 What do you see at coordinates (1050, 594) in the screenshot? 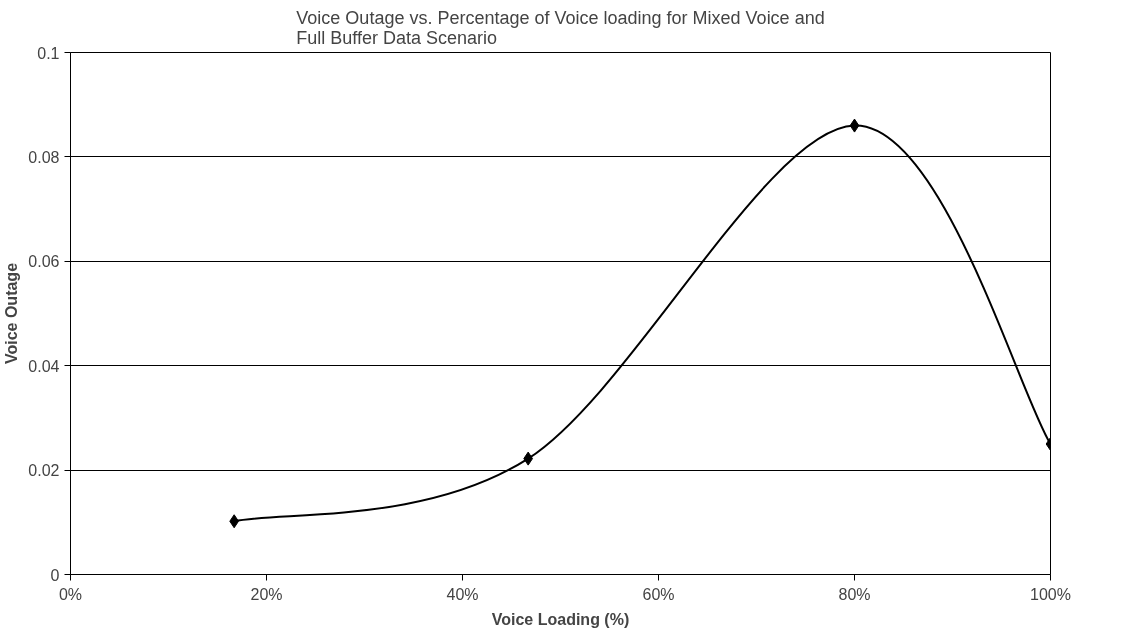
I see `x-tick-label: 100%` at bounding box center [1050, 594].